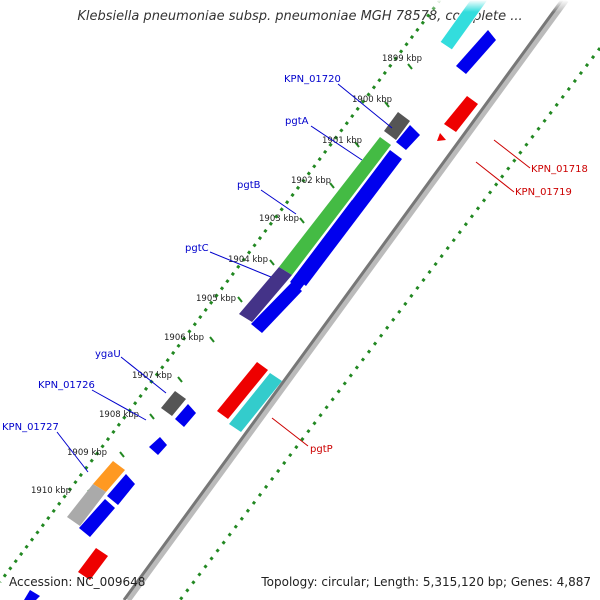 The image size is (600, 600). Describe the element at coordinates (311, 181) in the screenshot. I see `tick-label-1902: 1902 kbp` at that location.